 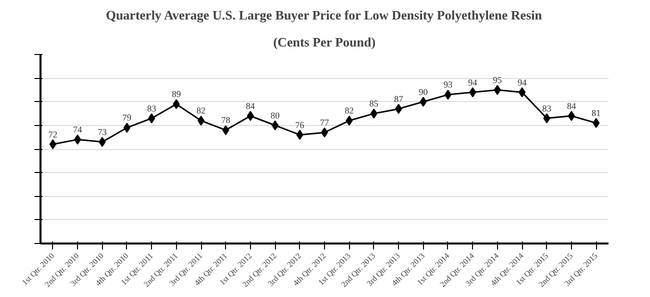 I want to click on data-label: 76, so click(x=300, y=125).